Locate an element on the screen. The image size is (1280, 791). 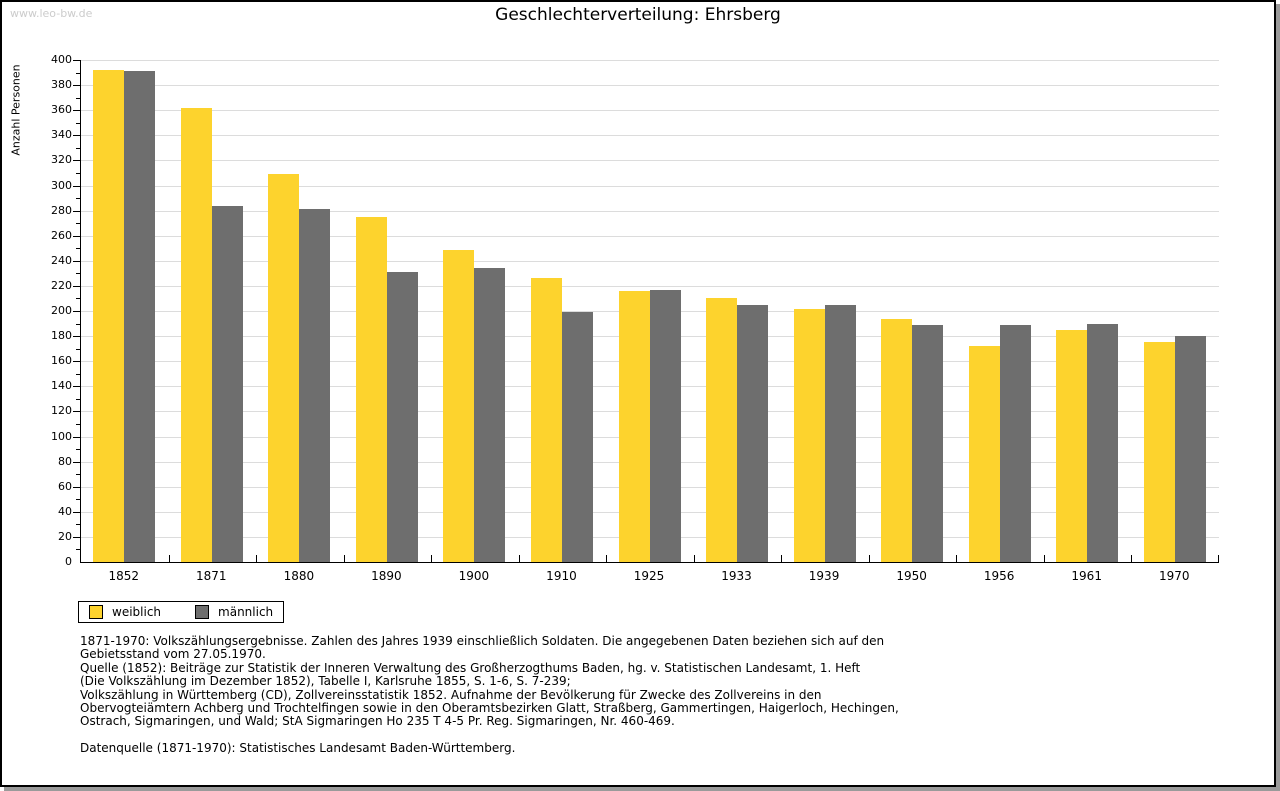
y-axis-tick-label: 380 is located at coordinates (61, 85).